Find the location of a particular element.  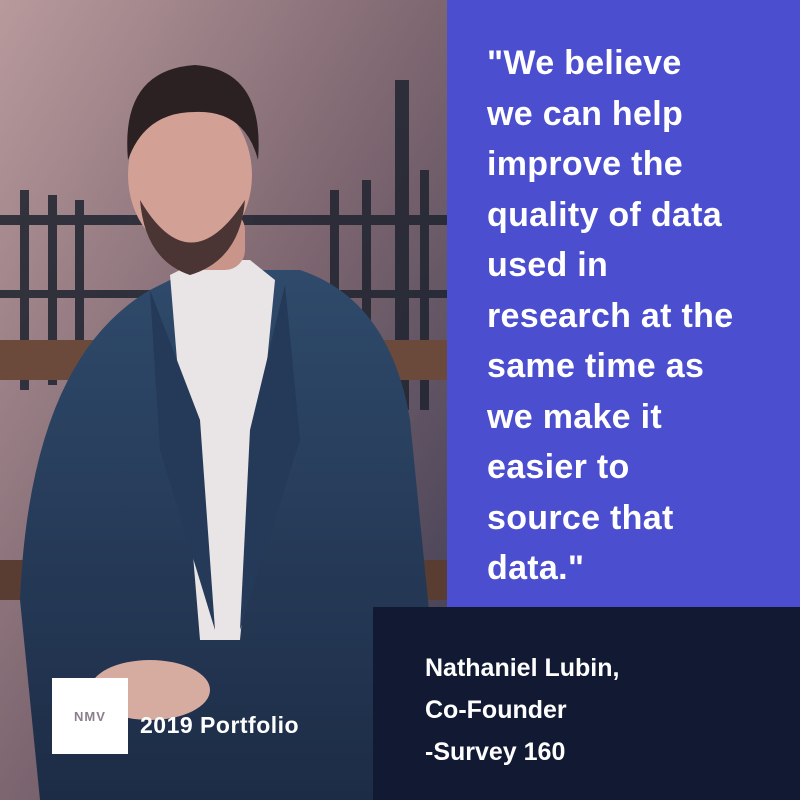

attribution-panel: Nathaniel Lubin, Co-Founder -Survey 160 is located at coordinates (586, 703).